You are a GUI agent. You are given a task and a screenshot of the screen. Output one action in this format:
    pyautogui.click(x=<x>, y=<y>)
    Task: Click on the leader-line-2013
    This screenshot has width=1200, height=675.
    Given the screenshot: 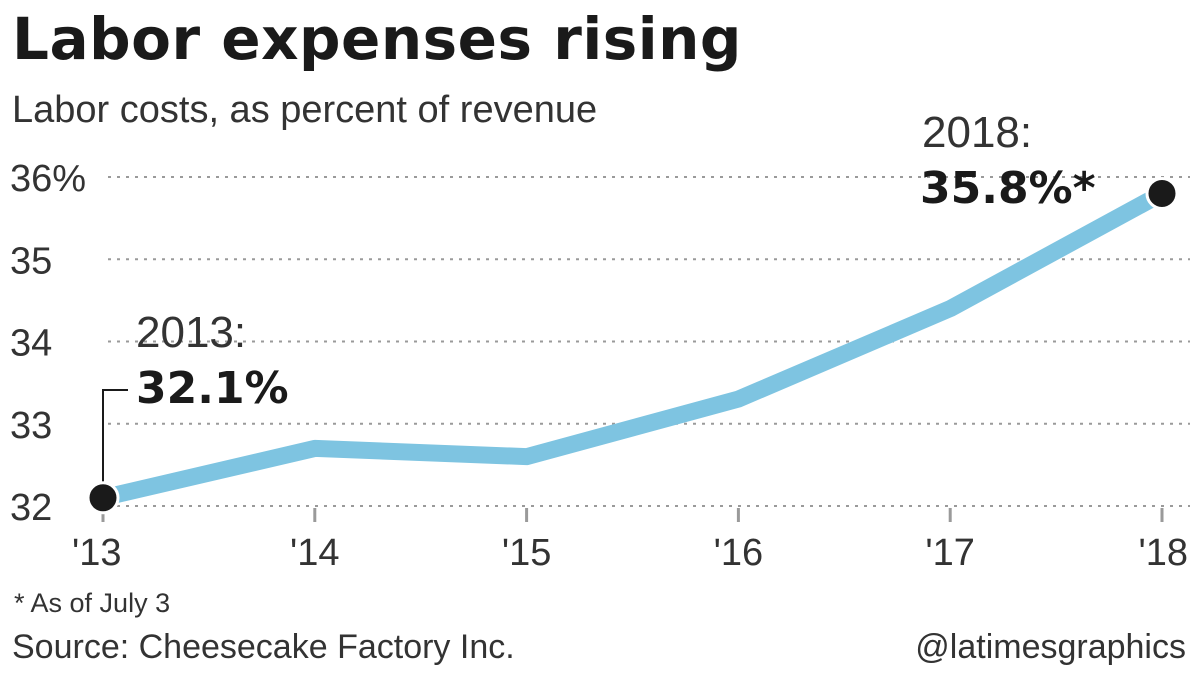 What is the action you would take?
    pyautogui.click(x=115, y=435)
    